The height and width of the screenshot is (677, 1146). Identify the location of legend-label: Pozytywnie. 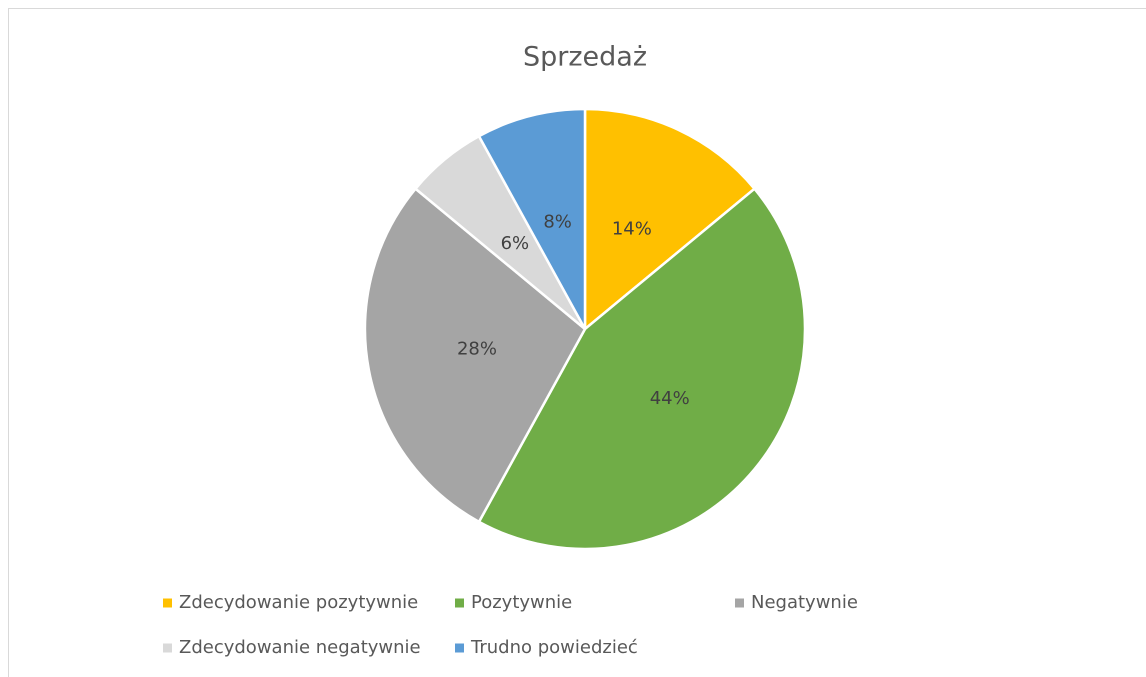
(521, 602).